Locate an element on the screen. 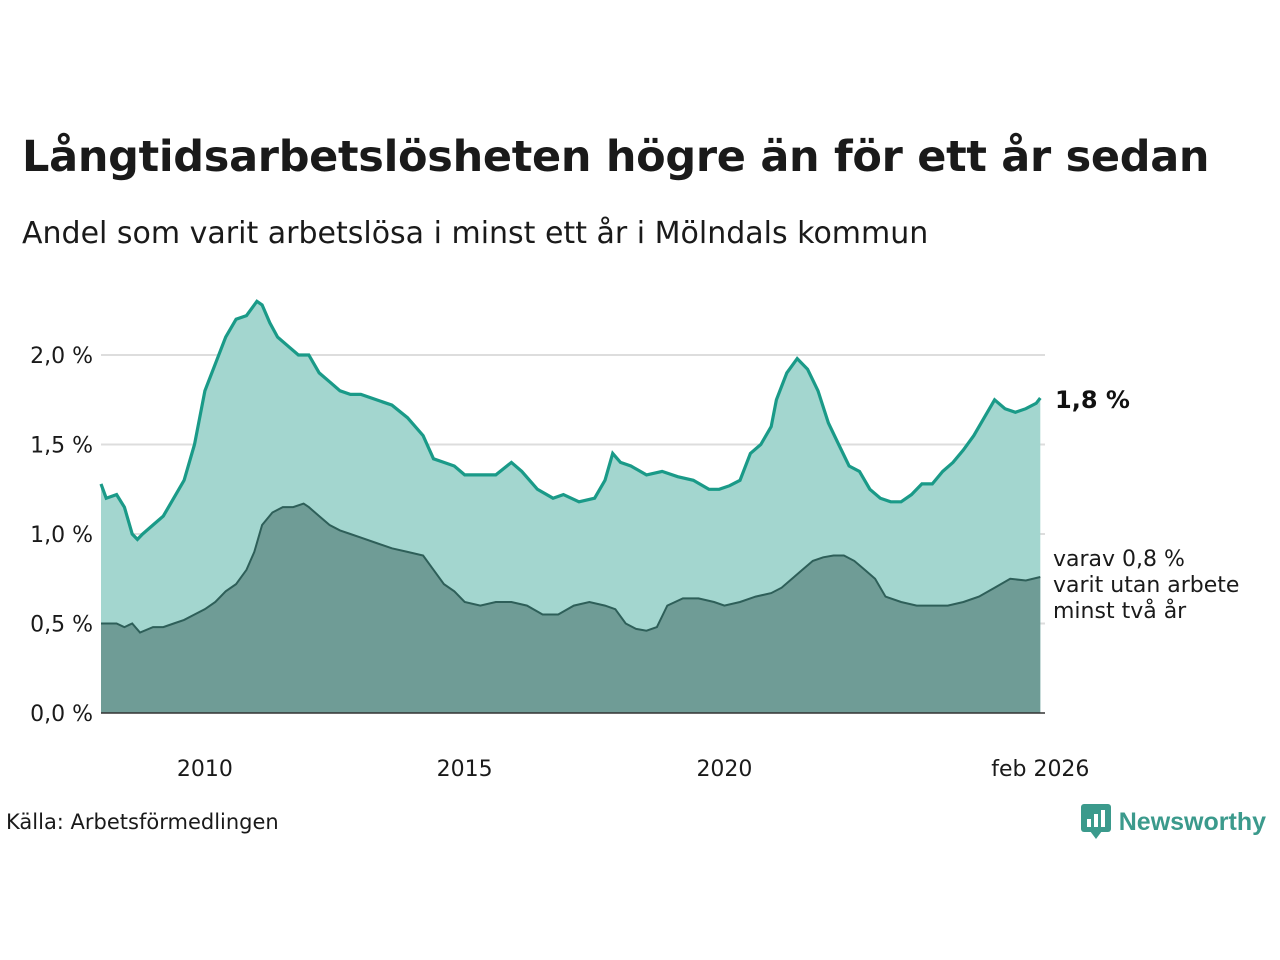  series-2-line is located at coordinates (571, 568).